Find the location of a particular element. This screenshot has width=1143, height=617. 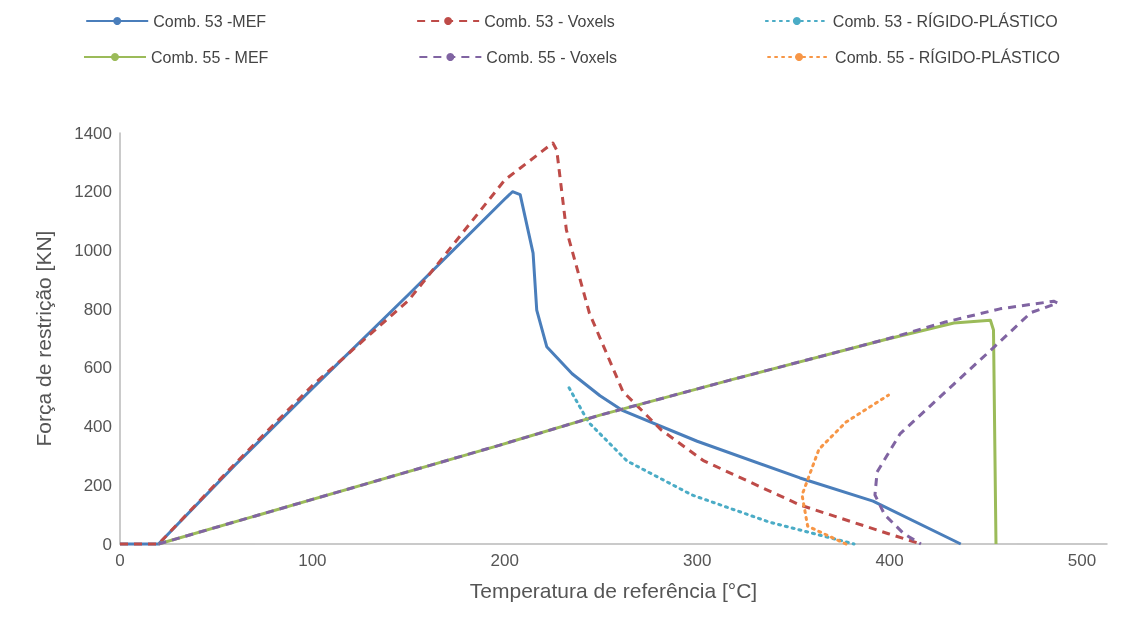

legend-label: Comb. 53 - RÍGIDO-PLÁSTICO is located at coordinates (945, 20).